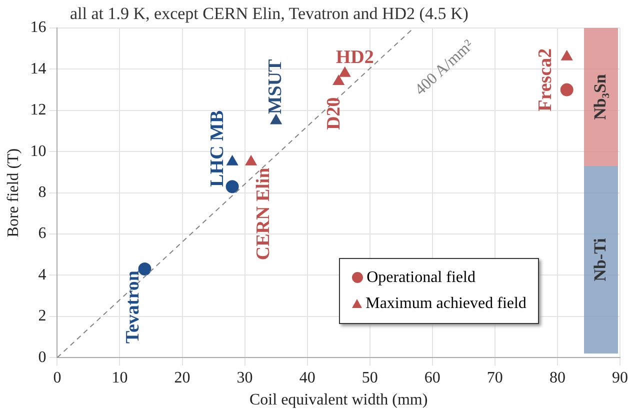  Describe the element at coordinates (334, 113) in the screenshot. I see `annotation: D20` at that location.